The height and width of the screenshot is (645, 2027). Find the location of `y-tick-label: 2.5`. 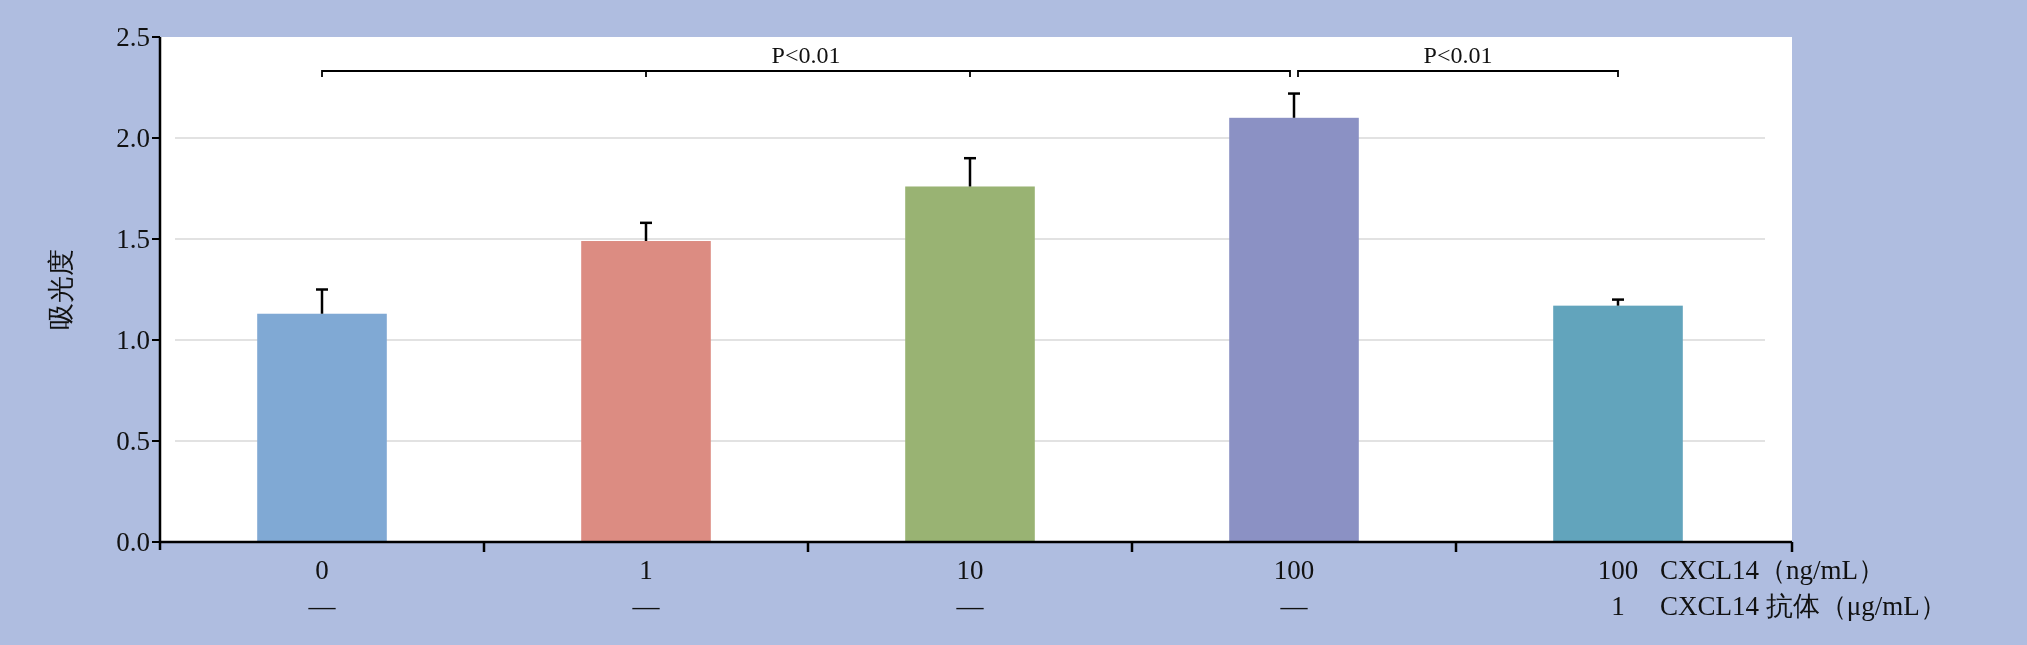

y-tick-label: 2.5 is located at coordinates (133, 37).